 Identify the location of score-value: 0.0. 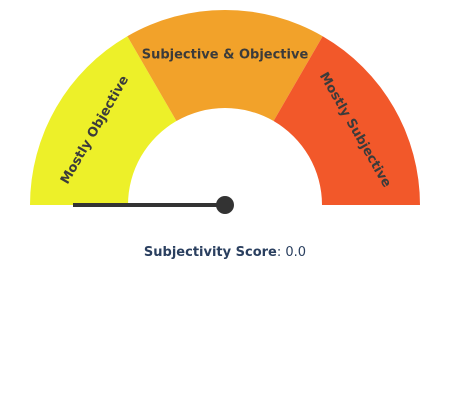
(296, 252).